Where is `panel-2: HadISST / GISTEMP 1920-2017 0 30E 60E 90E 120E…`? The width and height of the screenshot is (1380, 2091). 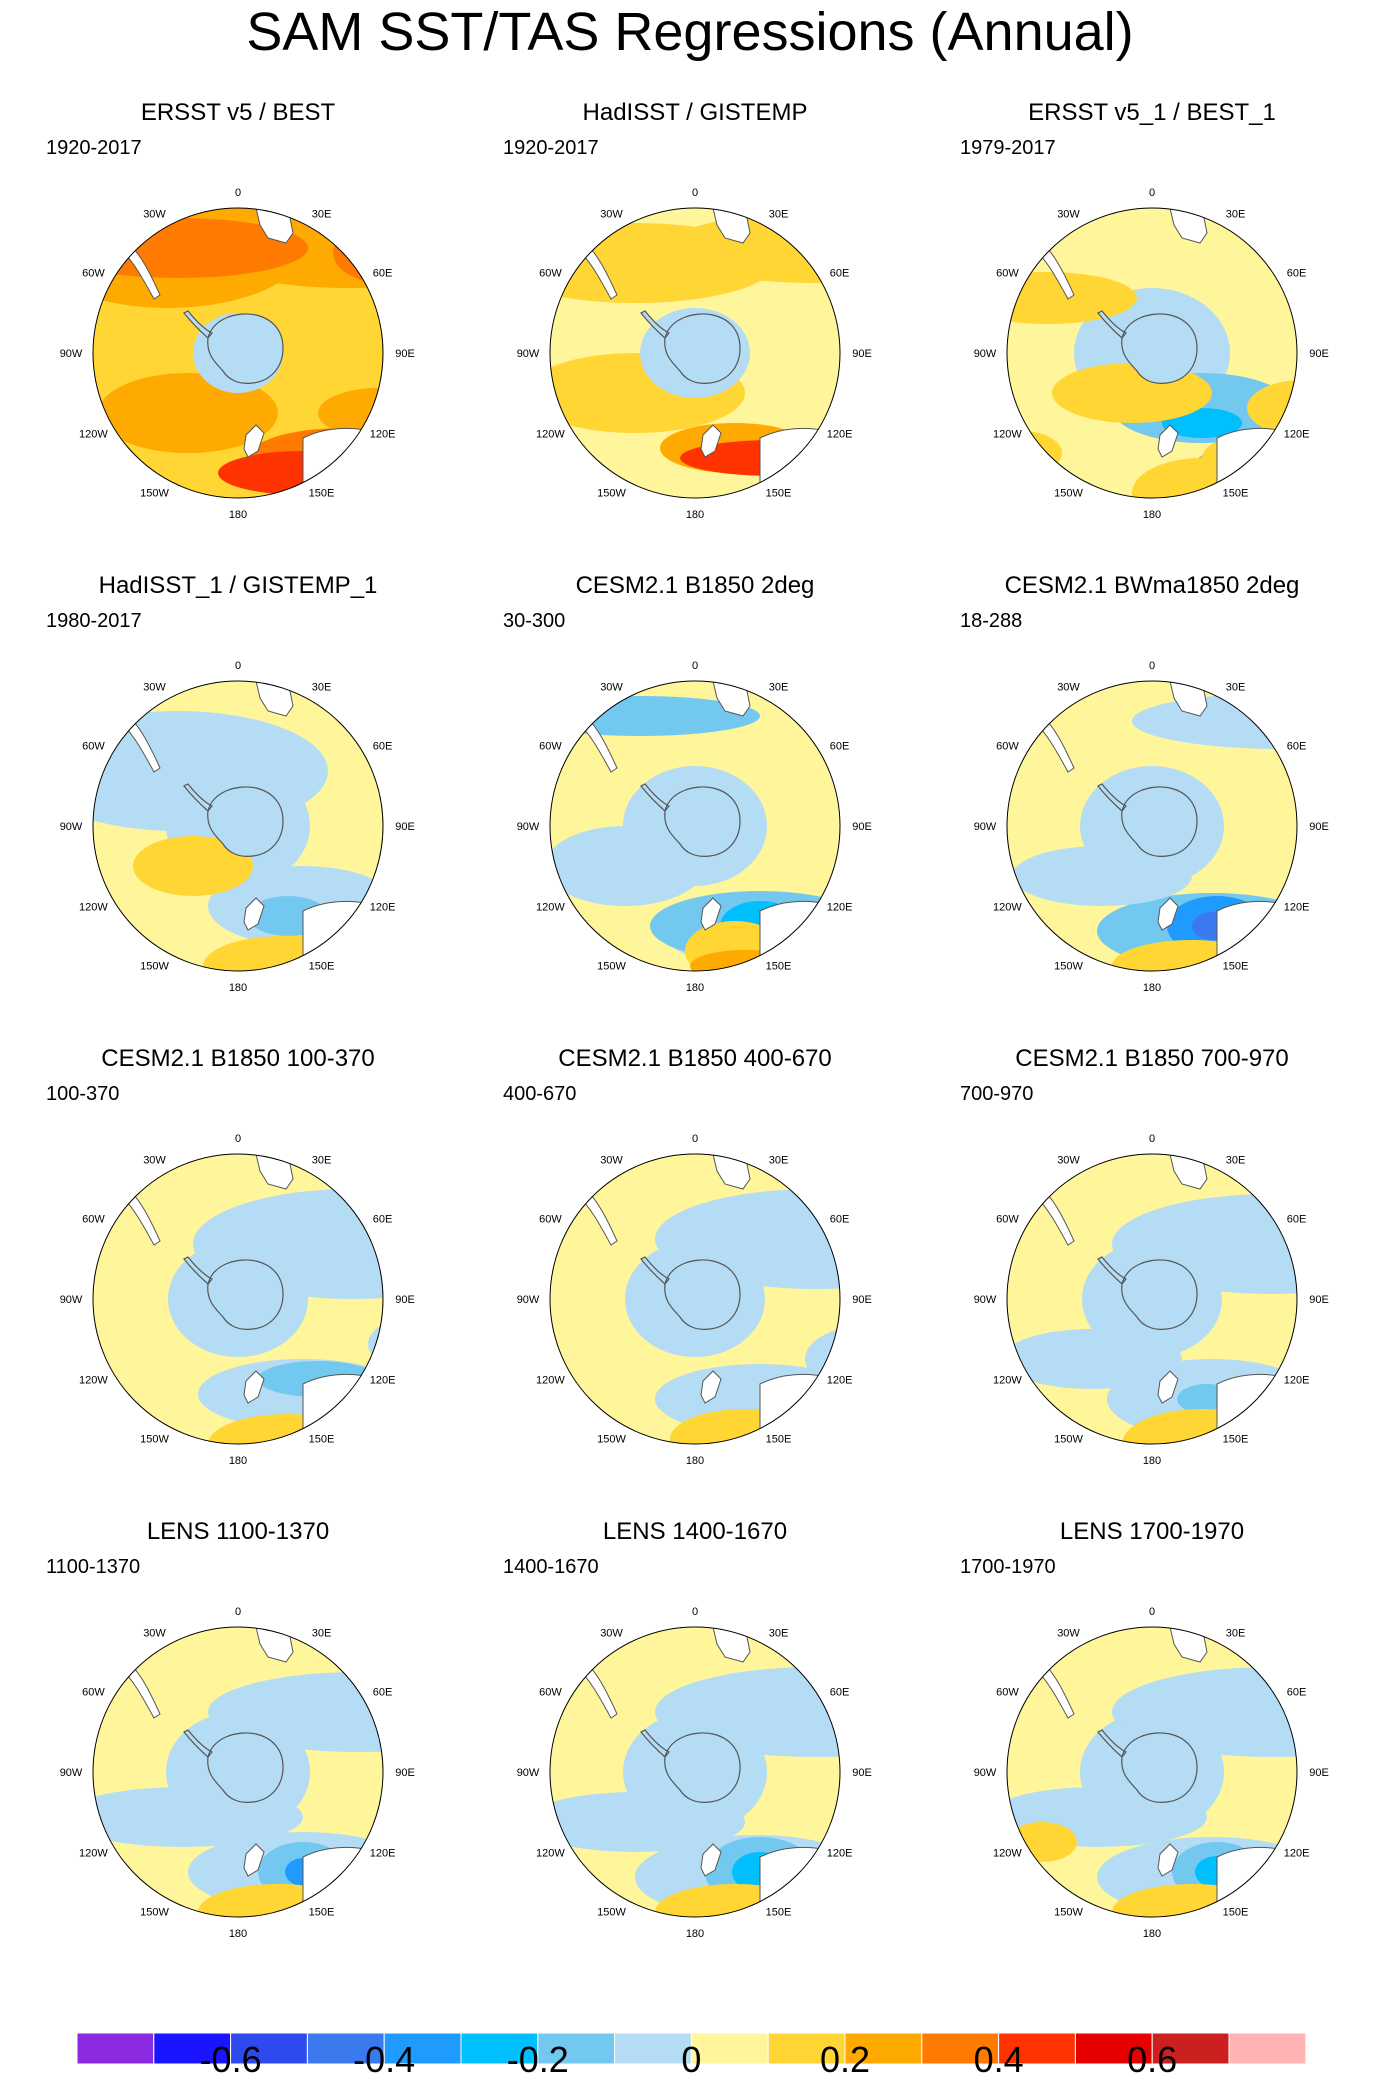 panel-2: HadISST / GISTEMP 1920-2017 0 30E 60E 90E 120E… is located at coordinates (695, 333).